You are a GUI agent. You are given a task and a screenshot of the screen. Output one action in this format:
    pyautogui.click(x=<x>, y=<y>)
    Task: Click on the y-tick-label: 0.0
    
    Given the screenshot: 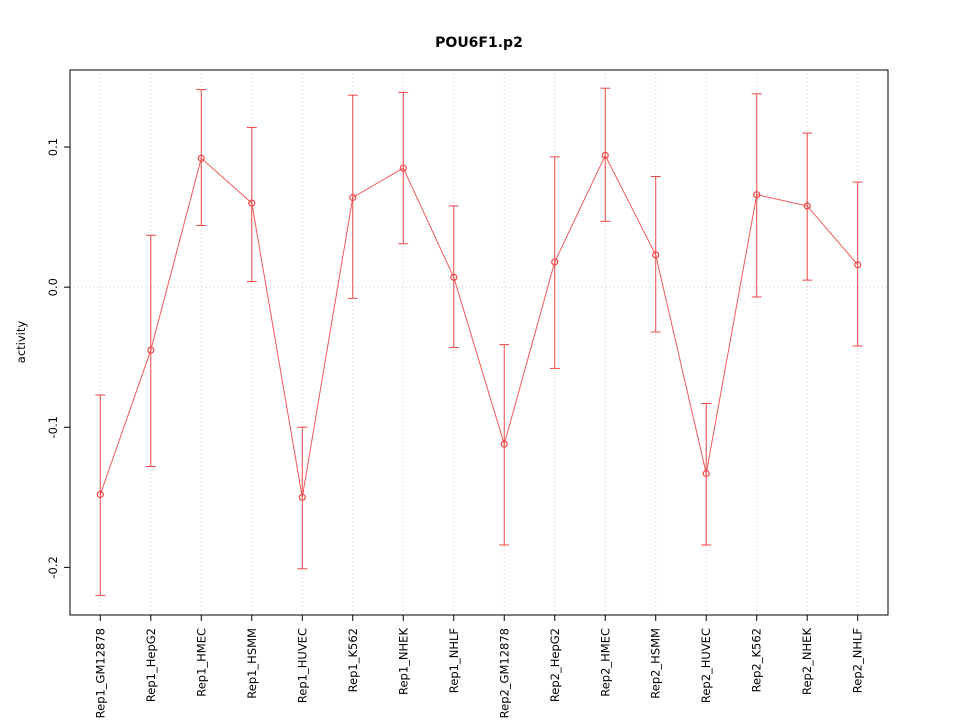 What is the action you would take?
    pyautogui.click(x=53, y=287)
    